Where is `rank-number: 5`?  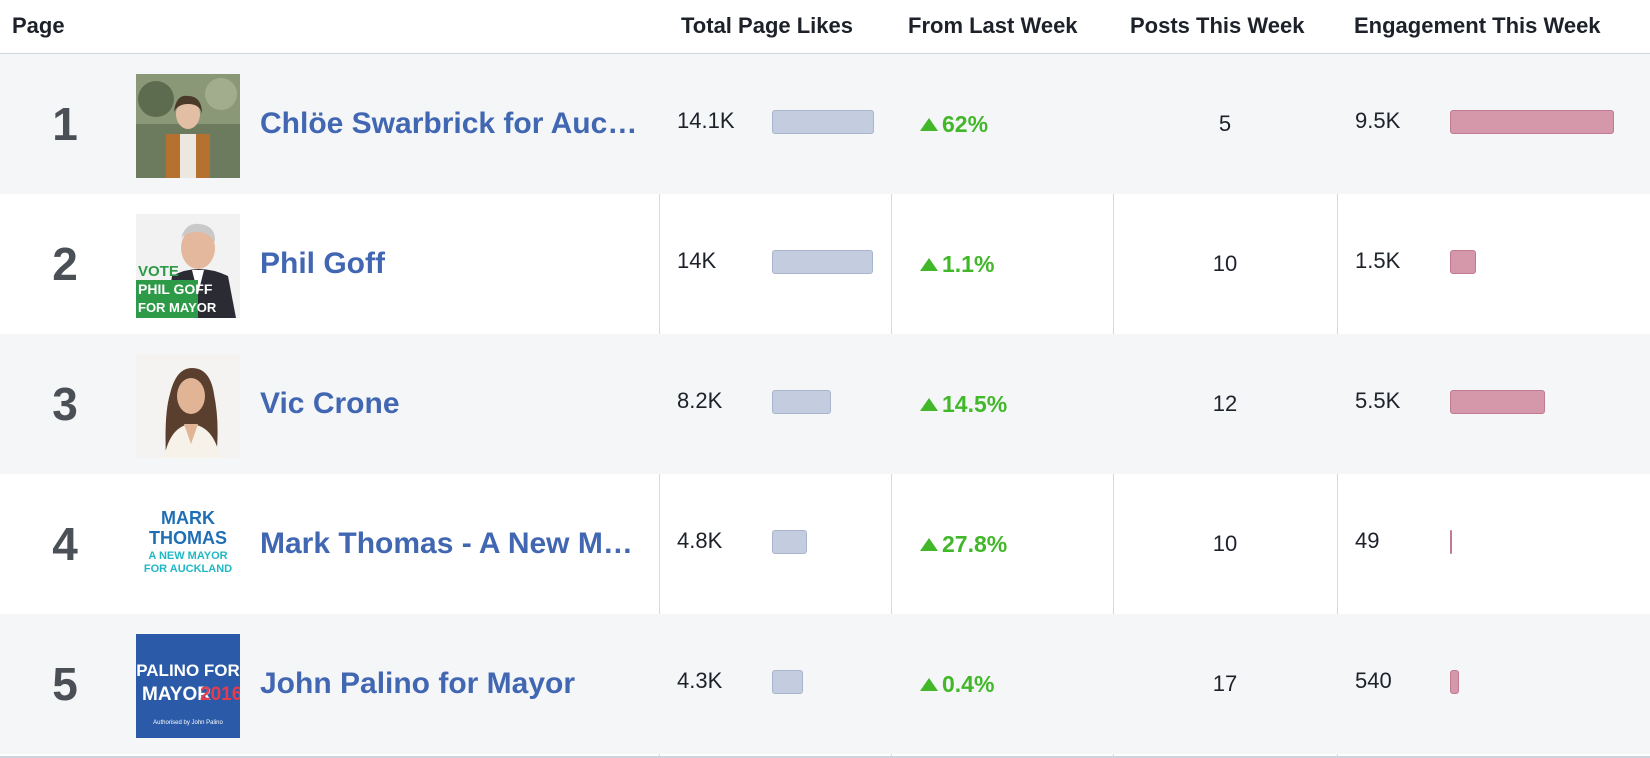
rank-number: 5 is located at coordinates (65, 684).